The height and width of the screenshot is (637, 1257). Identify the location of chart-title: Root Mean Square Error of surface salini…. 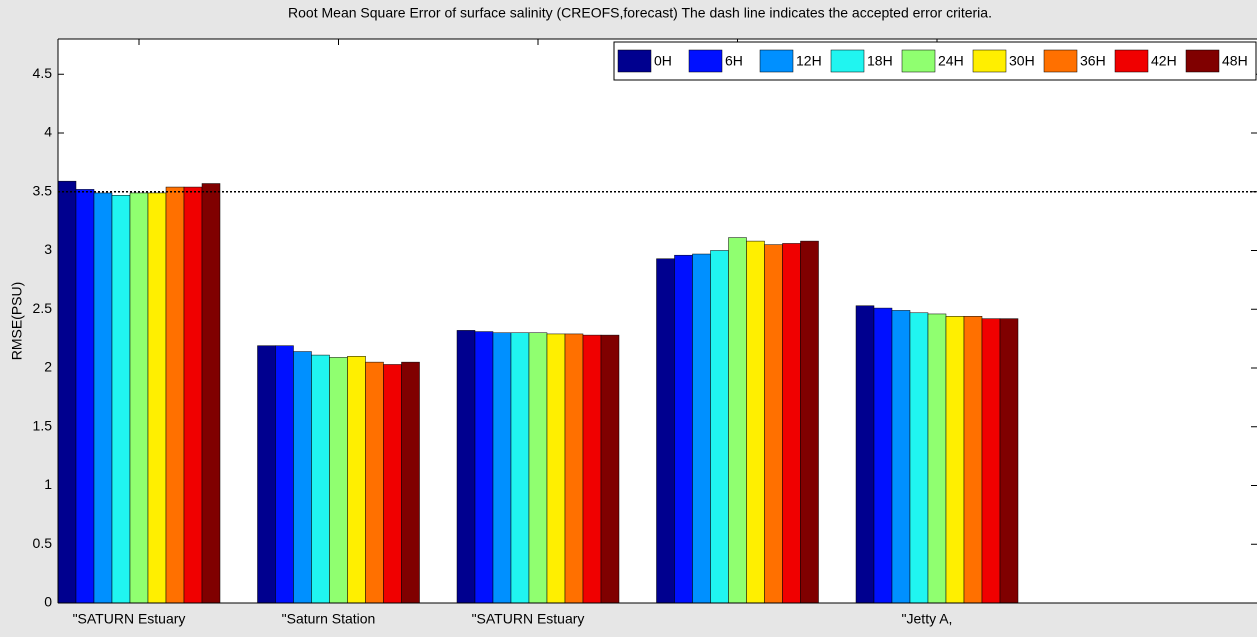
(640, 13).